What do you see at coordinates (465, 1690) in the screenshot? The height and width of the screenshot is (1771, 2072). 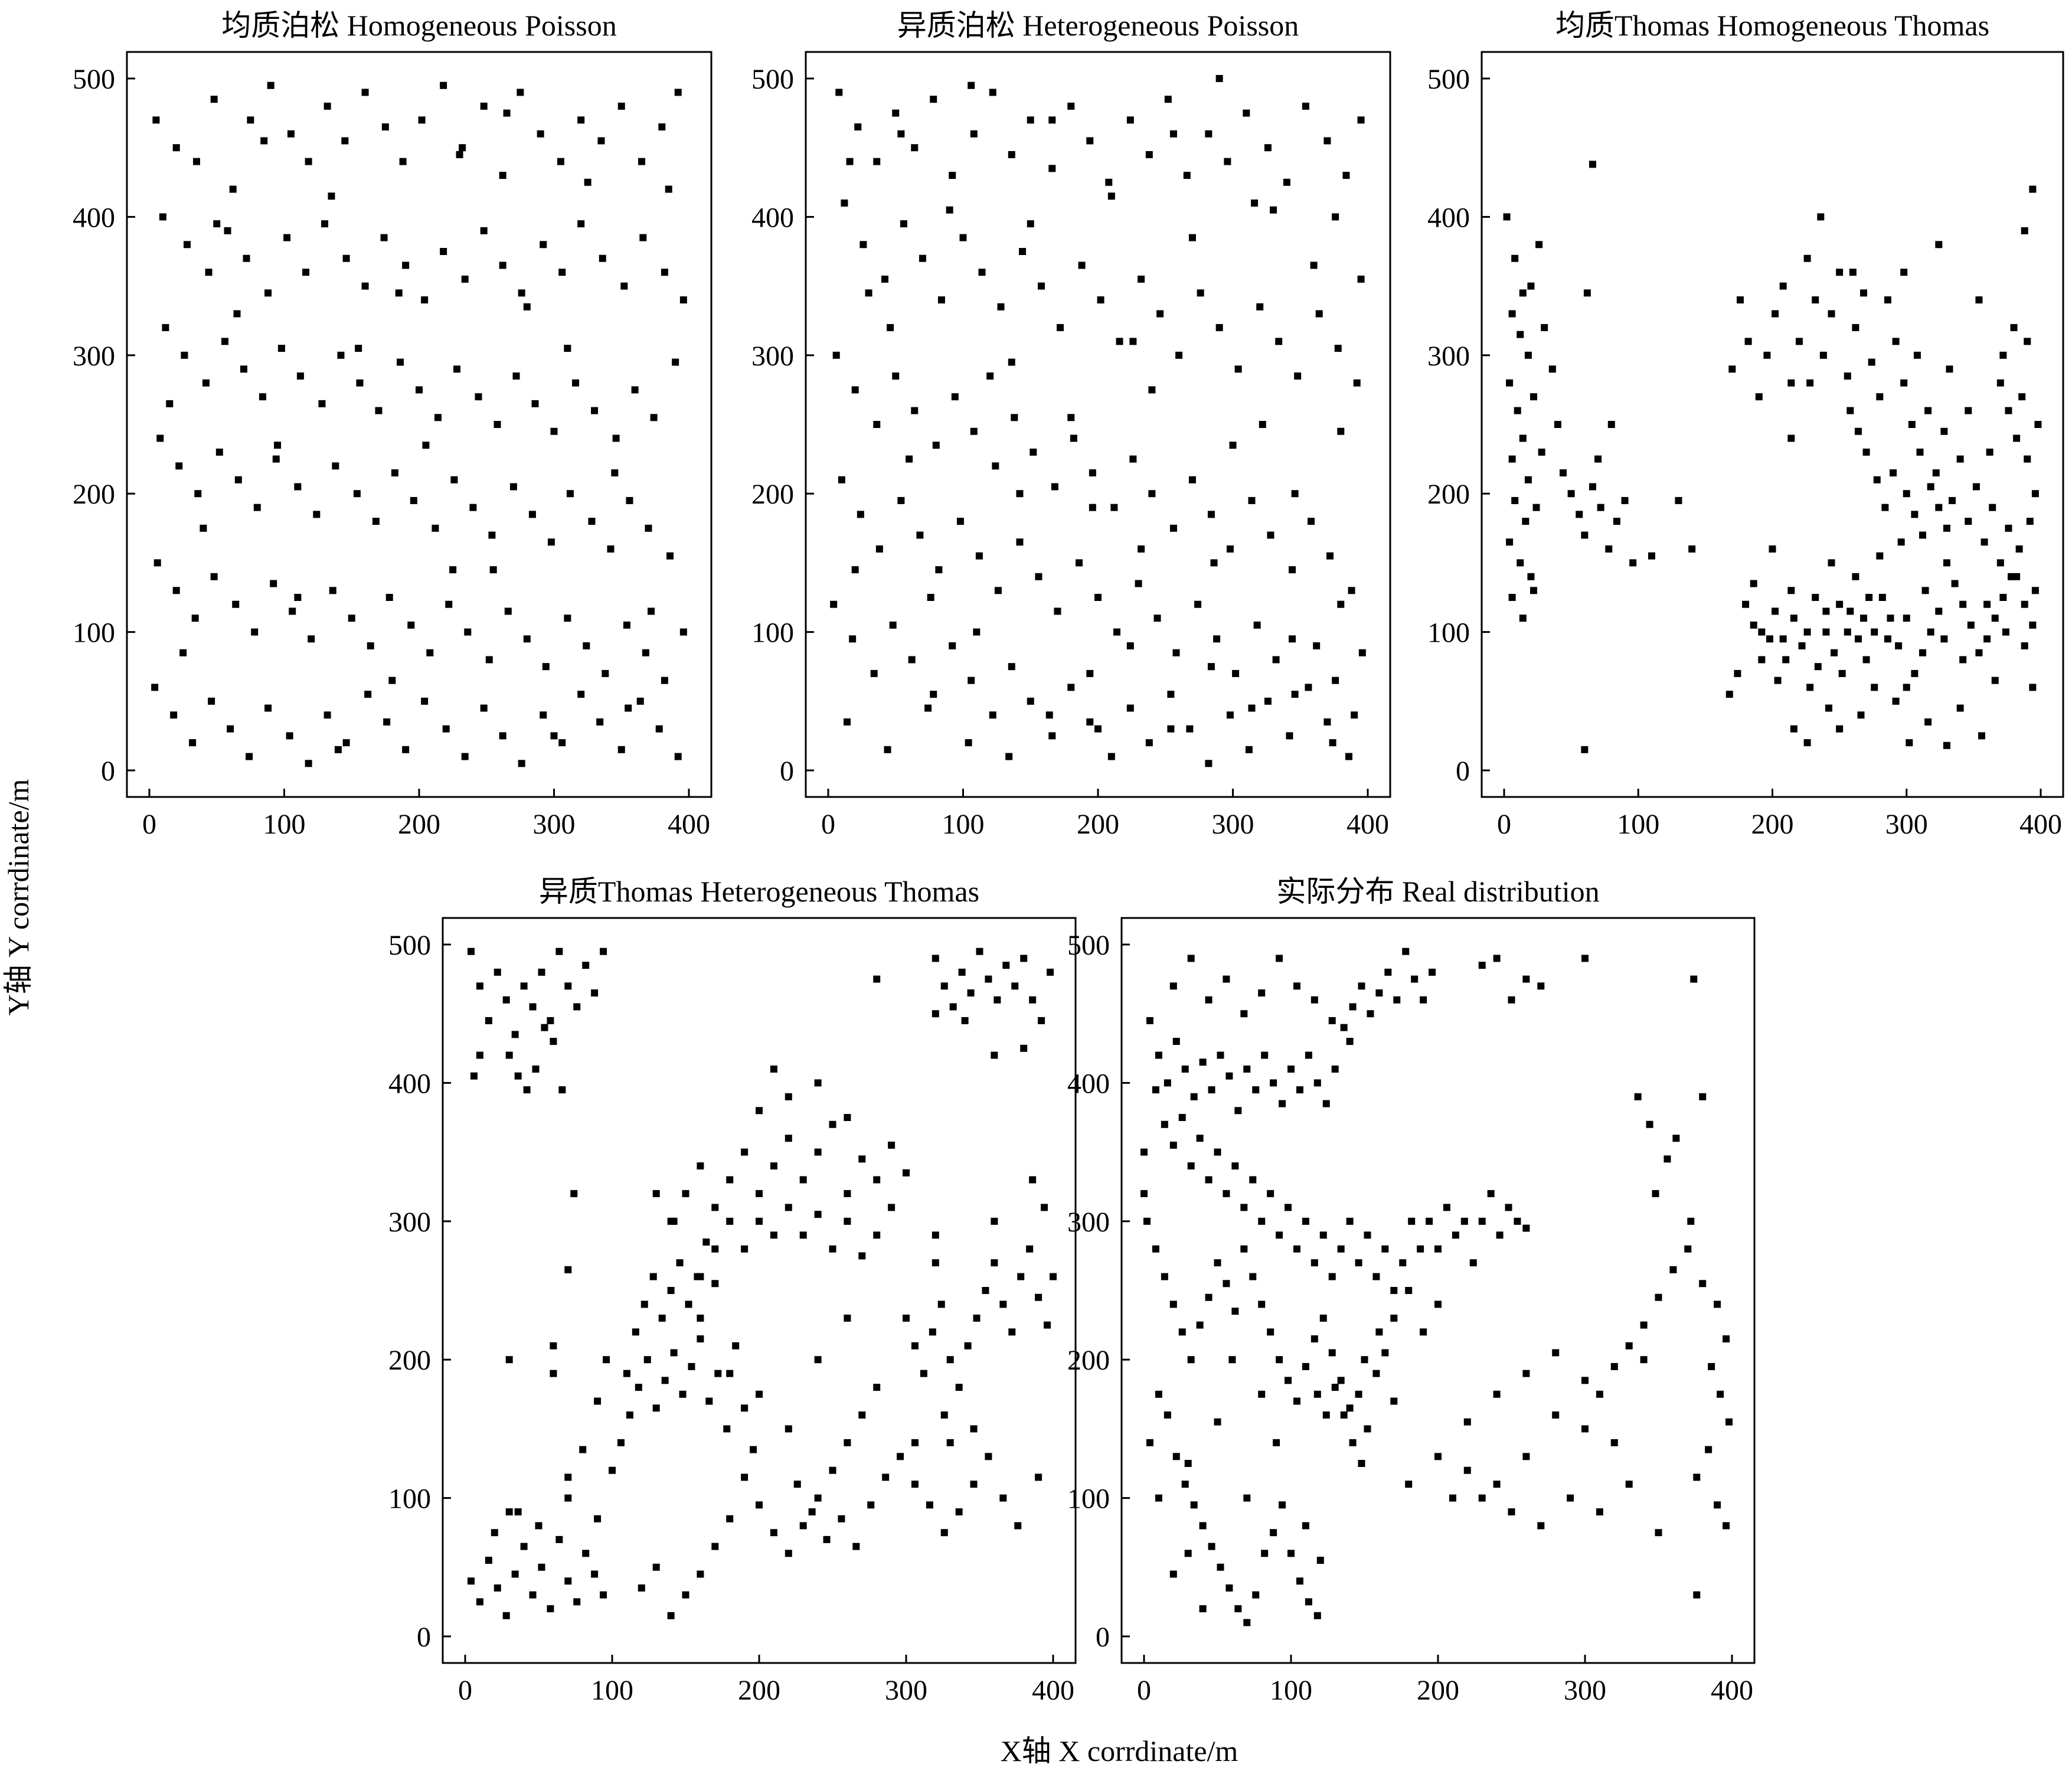 I see `x-tick-label: 0` at bounding box center [465, 1690].